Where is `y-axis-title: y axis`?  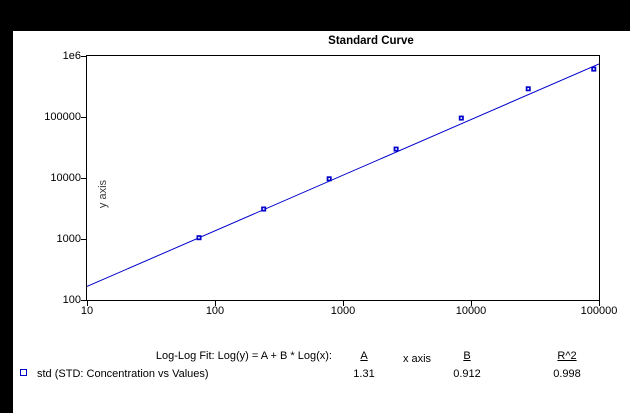
y-axis-title: y axis is located at coordinates (103, 194).